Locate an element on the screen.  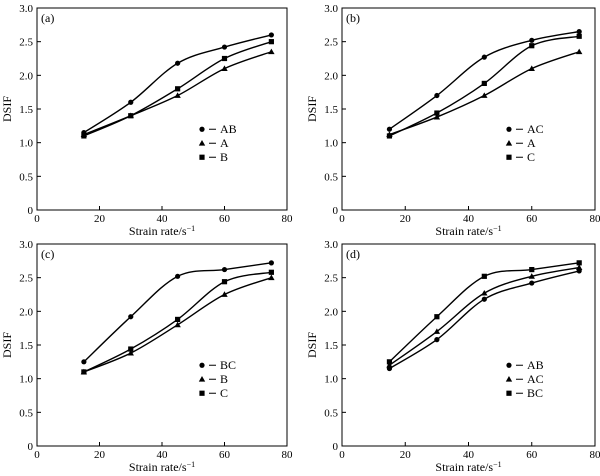
panel-label: (b) is located at coordinates (353, 18).